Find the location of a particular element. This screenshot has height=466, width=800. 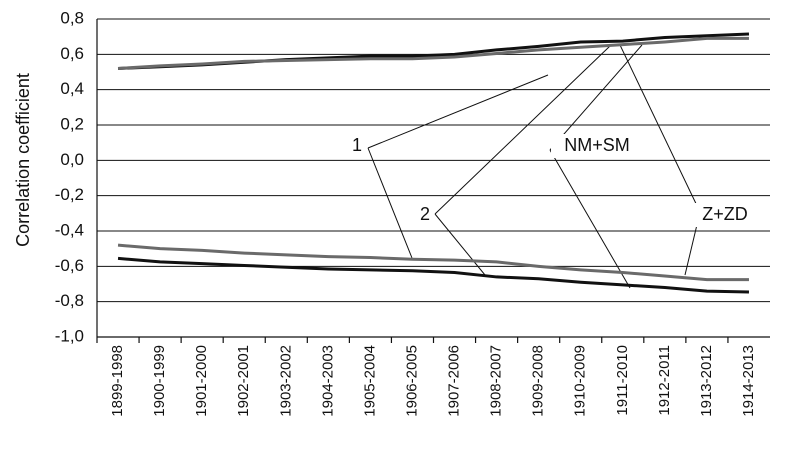

annotation: 1 is located at coordinates (357, 145).